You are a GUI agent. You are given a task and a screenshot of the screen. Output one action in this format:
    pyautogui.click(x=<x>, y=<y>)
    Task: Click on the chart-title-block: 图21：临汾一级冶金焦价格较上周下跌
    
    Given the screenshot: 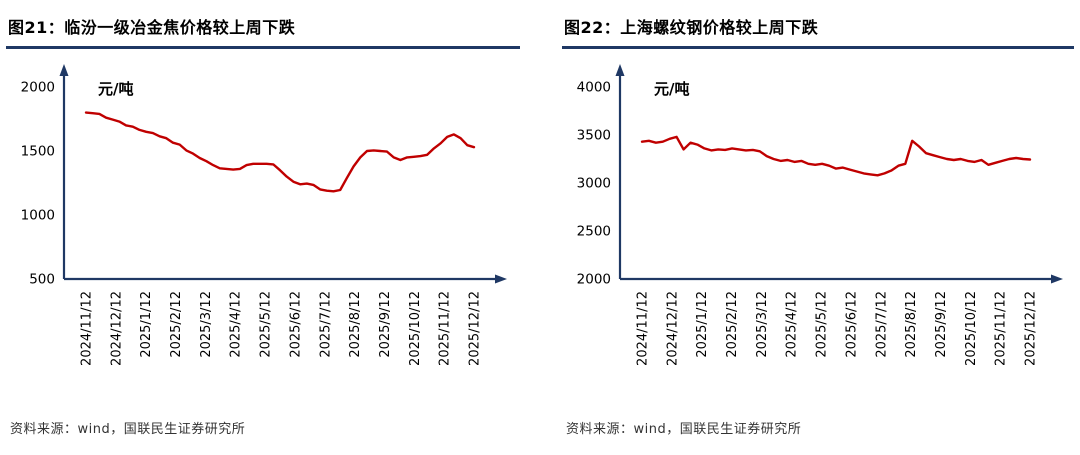 What is the action you would take?
    pyautogui.click(x=263, y=30)
    